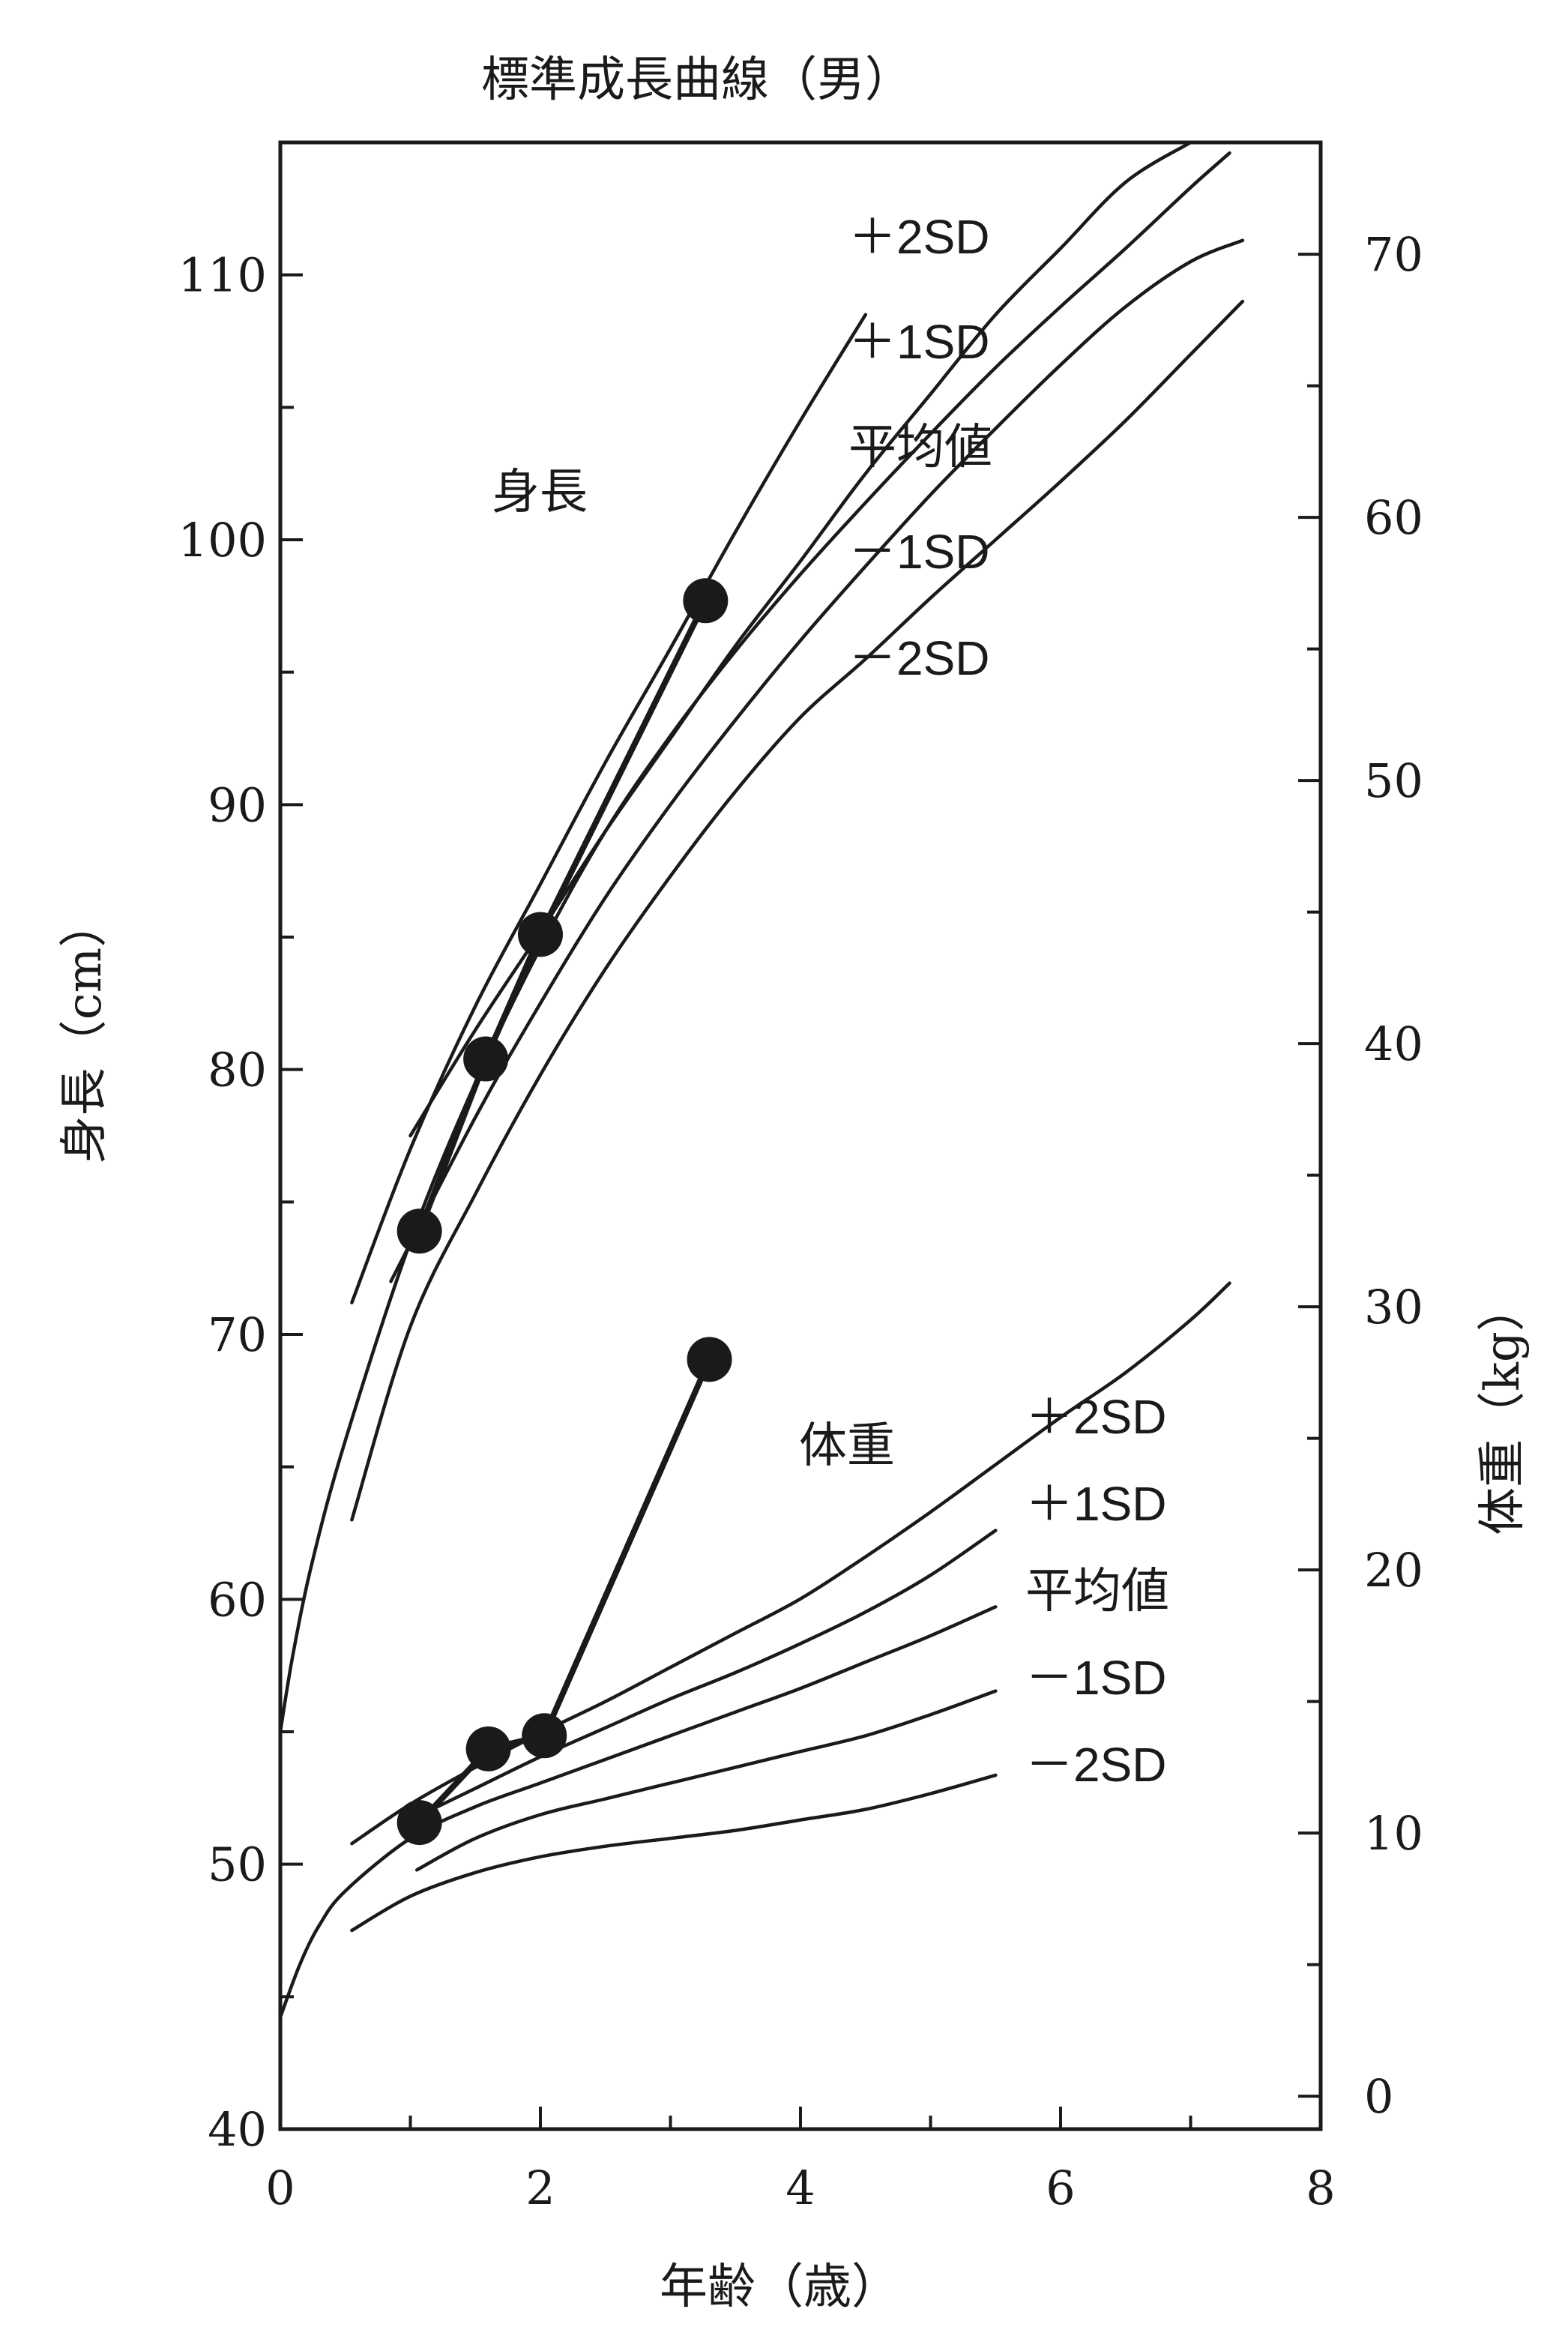  I want to click on height-label-minus2sd: －2SD, so click(919, 658).